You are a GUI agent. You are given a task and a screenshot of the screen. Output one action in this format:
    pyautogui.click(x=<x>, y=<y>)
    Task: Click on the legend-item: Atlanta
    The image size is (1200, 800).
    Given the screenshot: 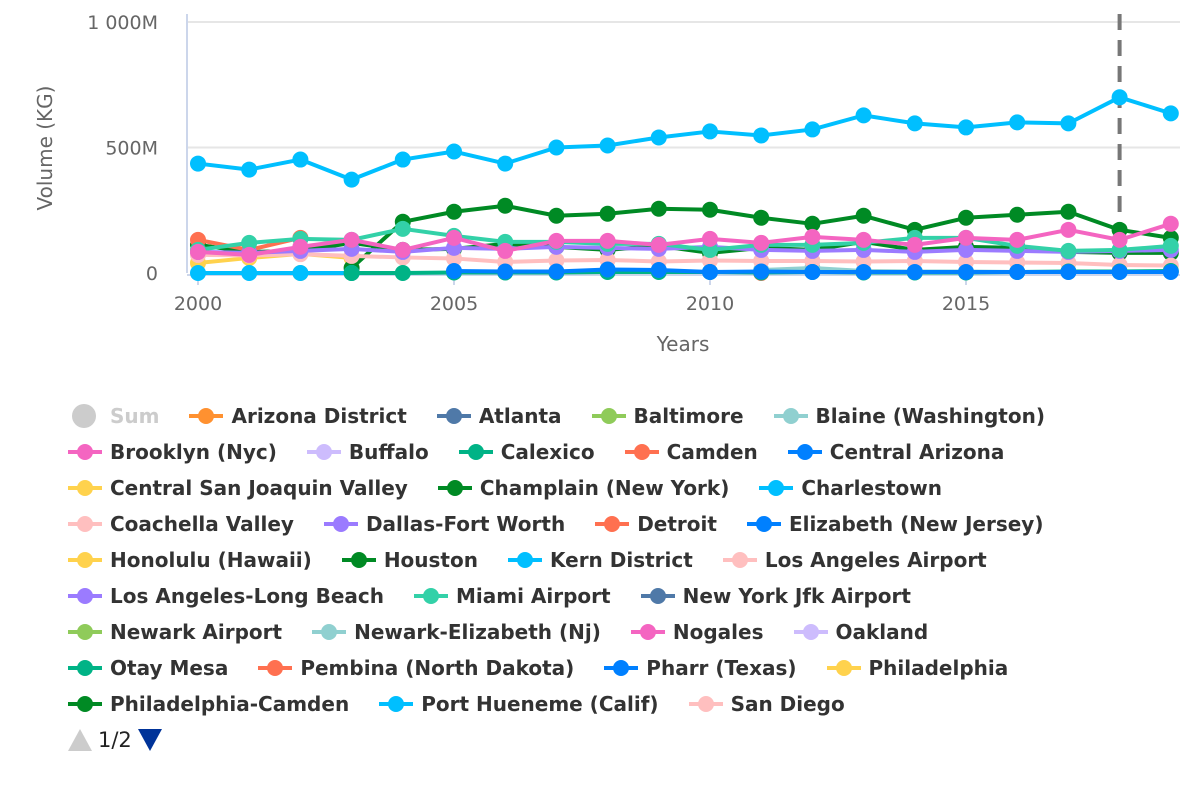 What is the action you would take?
    pyautogui.click(x=499, y=416)
    